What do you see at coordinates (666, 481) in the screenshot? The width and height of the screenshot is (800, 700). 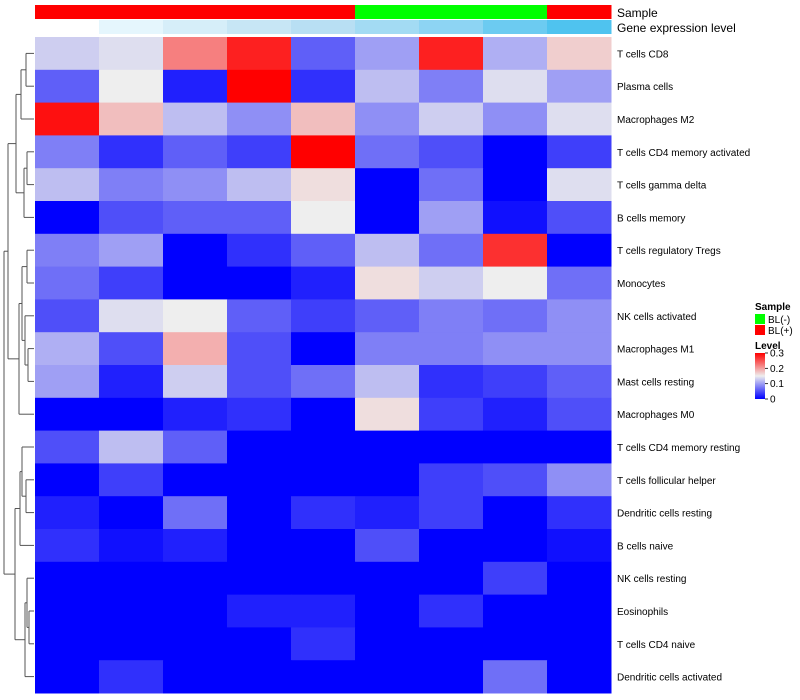 I see `row-label: T cells follicular helper` at bounding box center [666, 481].